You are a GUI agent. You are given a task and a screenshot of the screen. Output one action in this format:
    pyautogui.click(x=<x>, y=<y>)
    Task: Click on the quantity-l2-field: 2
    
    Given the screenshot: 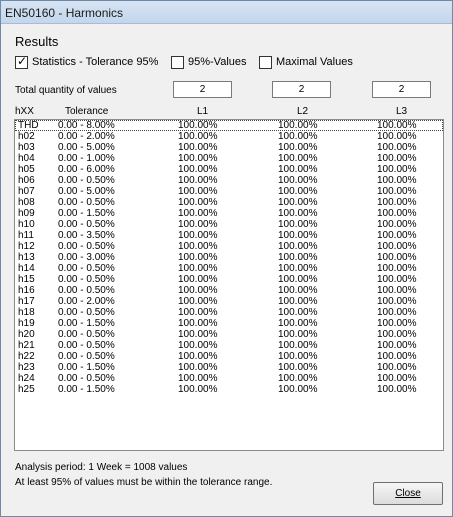 What is the action you would take?
    pyautogui.click(x=301, y=89)
    